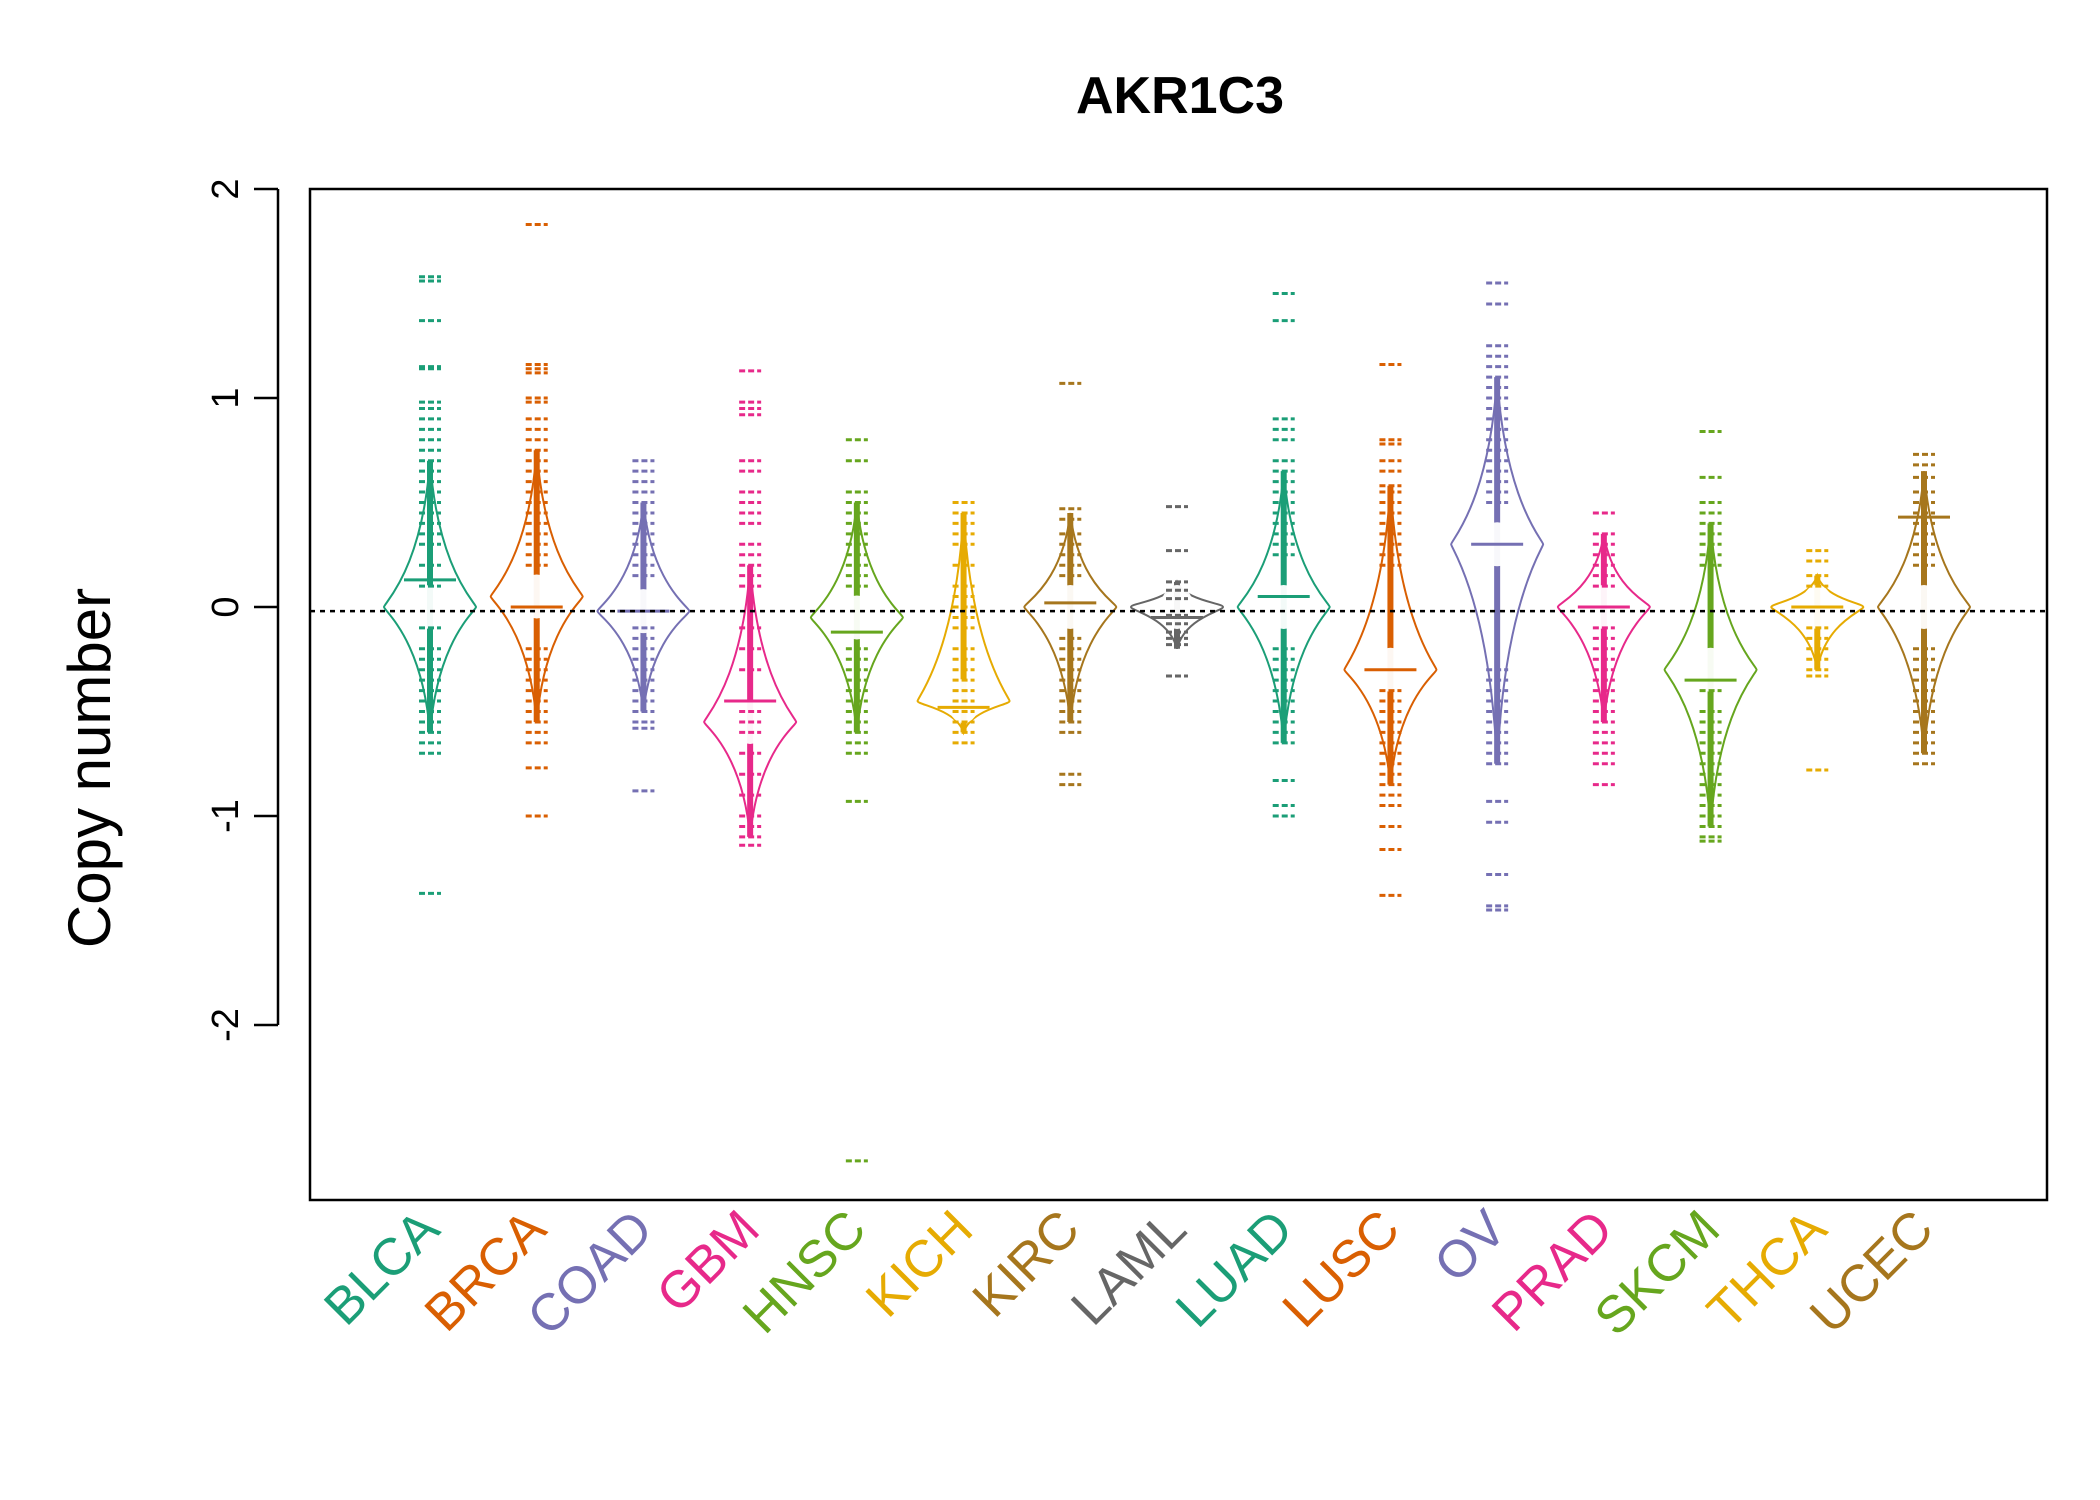  Describe the element at coordinates (1283, 555) in the screenshot. I see `bean-luad` at that location.